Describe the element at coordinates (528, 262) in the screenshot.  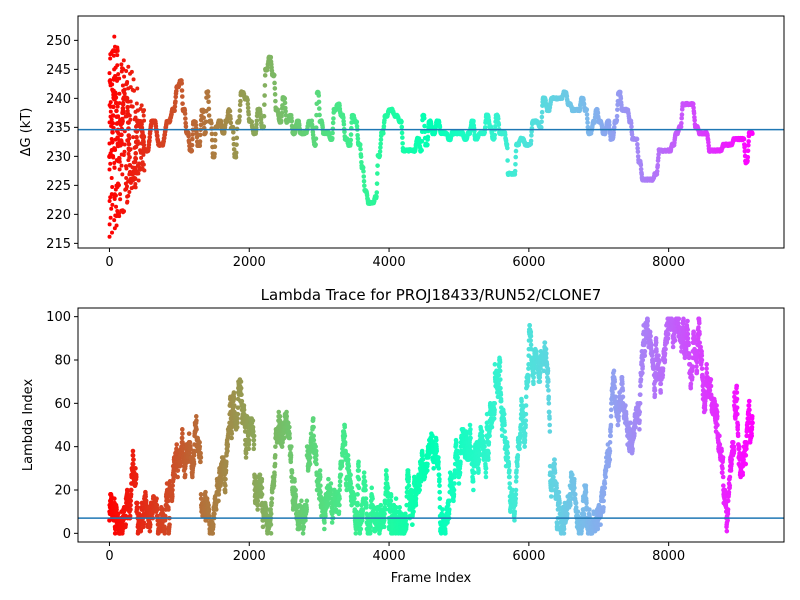
I see `delta-g-x-tick-label: 6000` at that location.